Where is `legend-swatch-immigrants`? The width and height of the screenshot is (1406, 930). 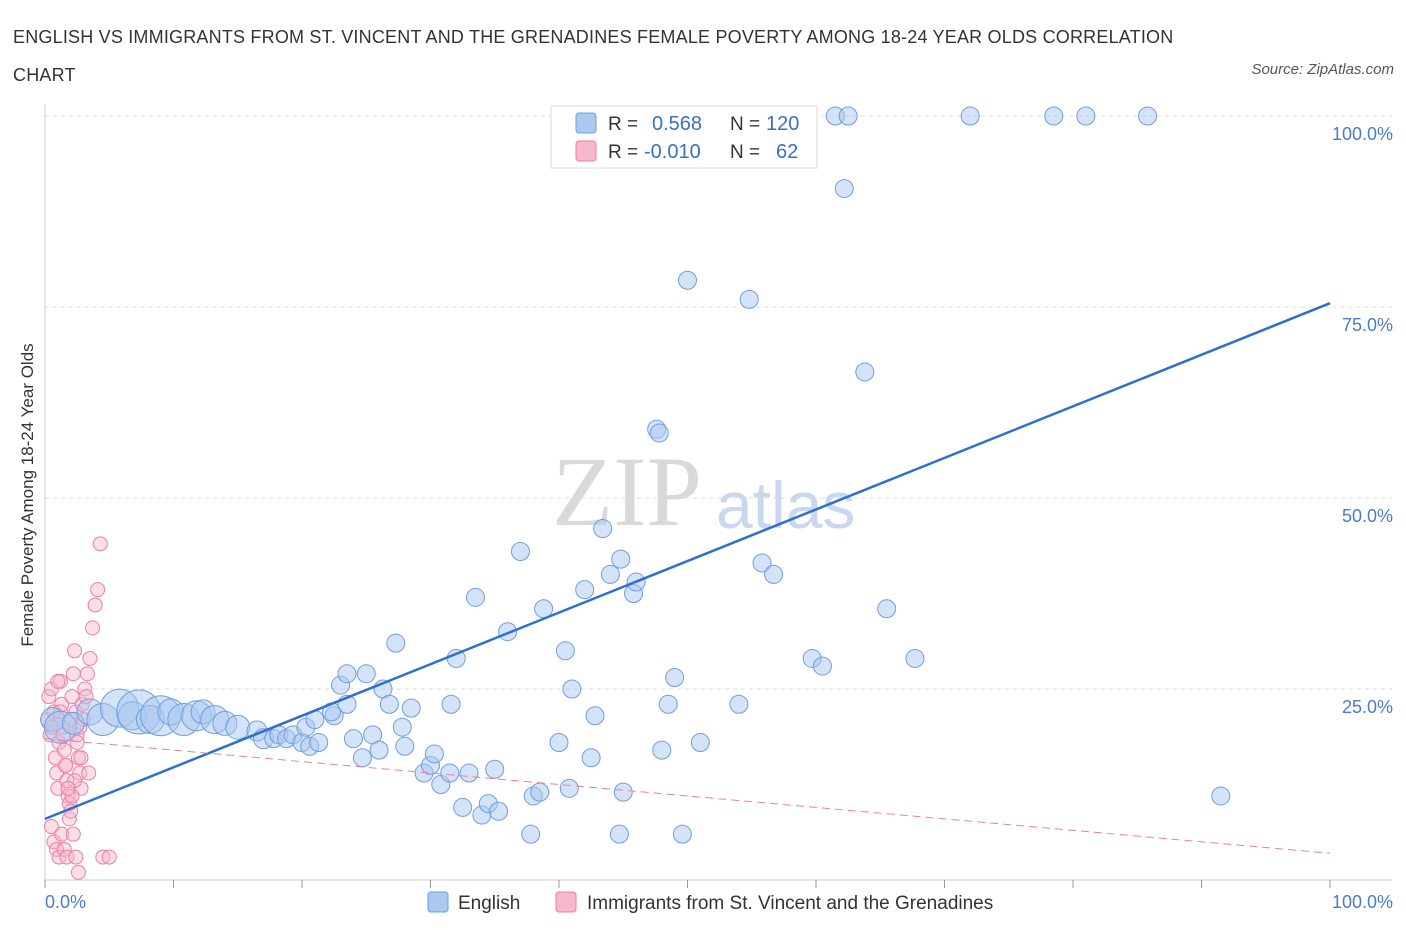
legend-swatch-immigrants is located at coordinates (586, 151).